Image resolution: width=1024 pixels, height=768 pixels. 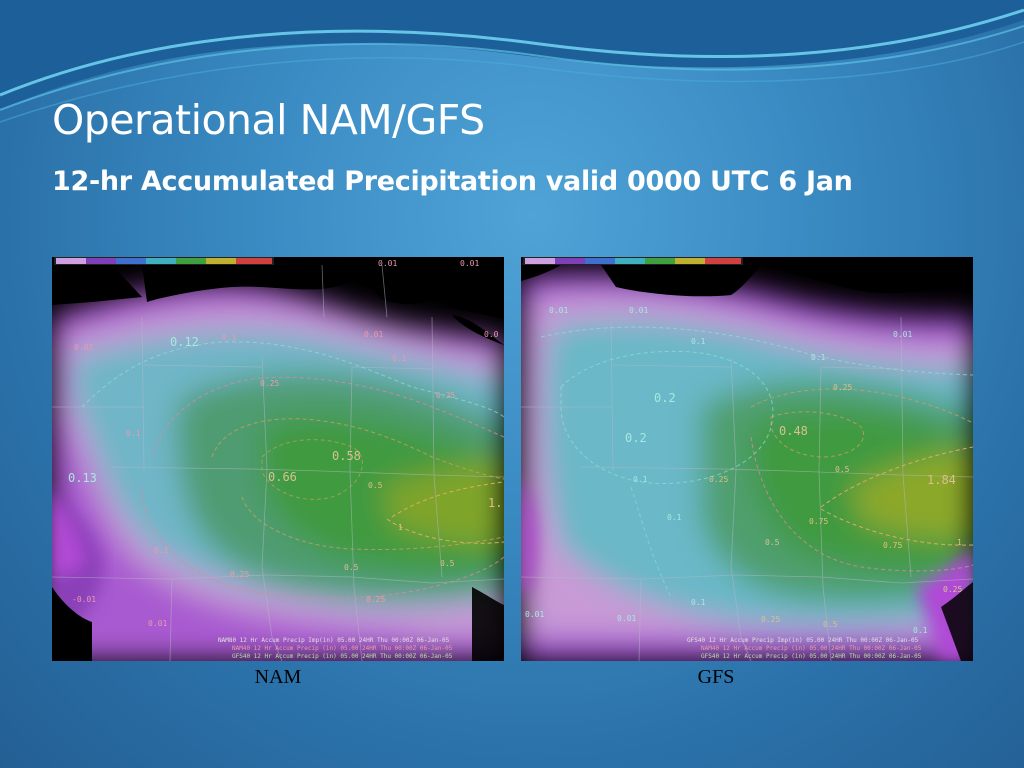 I want to click on gfs-label: 0.48, so click(x=793, y=431).